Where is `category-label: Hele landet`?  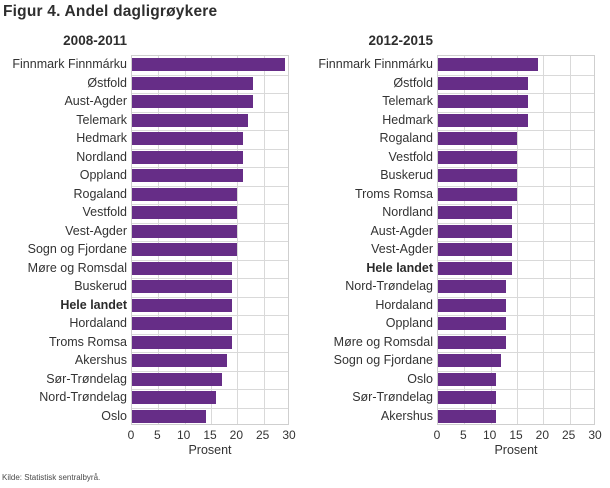
category-label: Hele landet is located at coordinates (93, 304).